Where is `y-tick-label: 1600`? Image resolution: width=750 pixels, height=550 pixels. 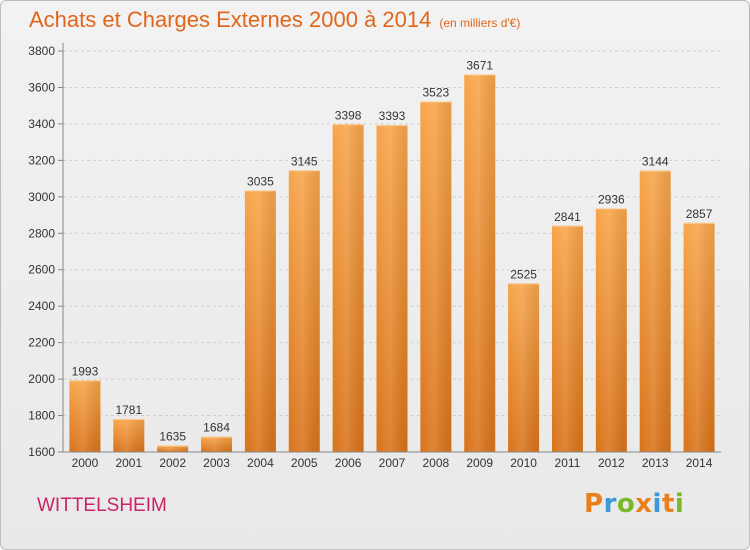
y-tick-label: 1600 is located at coordinates (41, 452).